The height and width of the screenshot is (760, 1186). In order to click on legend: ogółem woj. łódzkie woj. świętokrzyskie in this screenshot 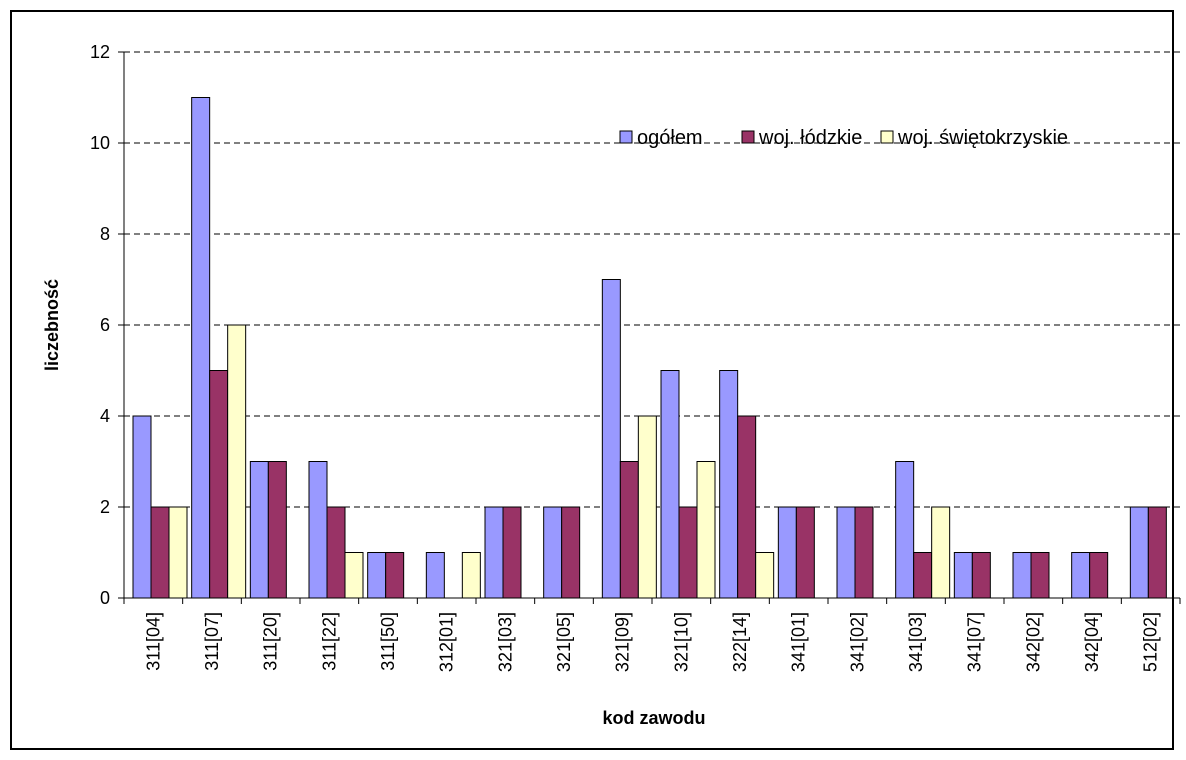, I will do `click(843, 138)`.